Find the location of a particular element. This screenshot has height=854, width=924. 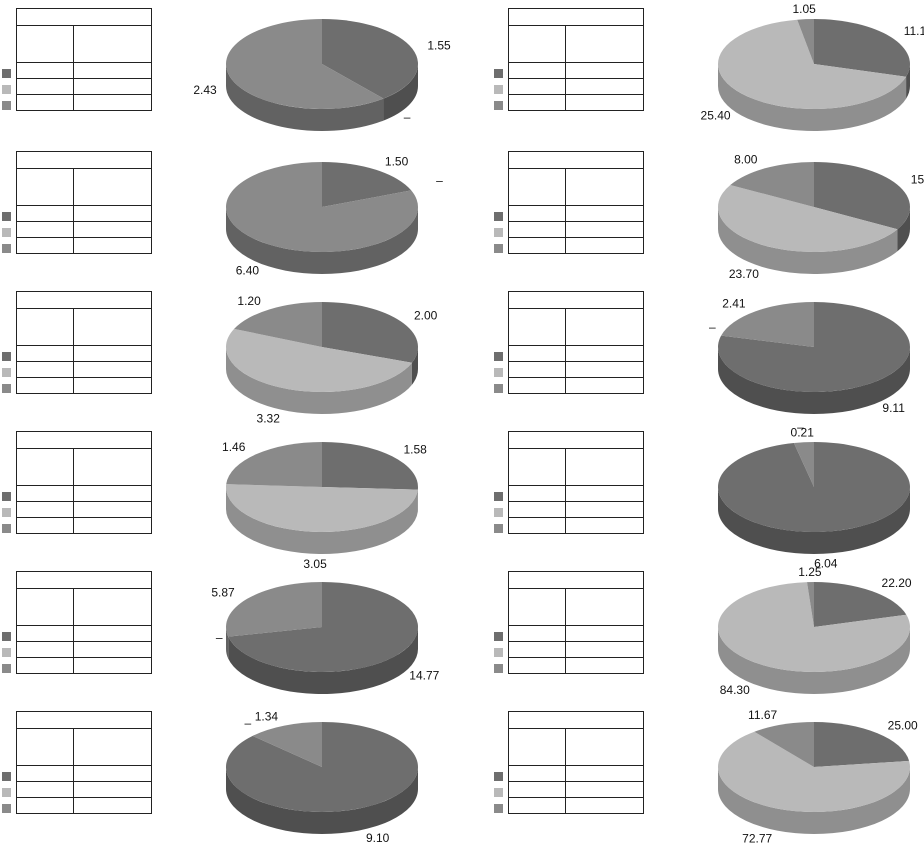

panel-8: 15.77 23.70 8.00 is located at coordinates (708, 222).